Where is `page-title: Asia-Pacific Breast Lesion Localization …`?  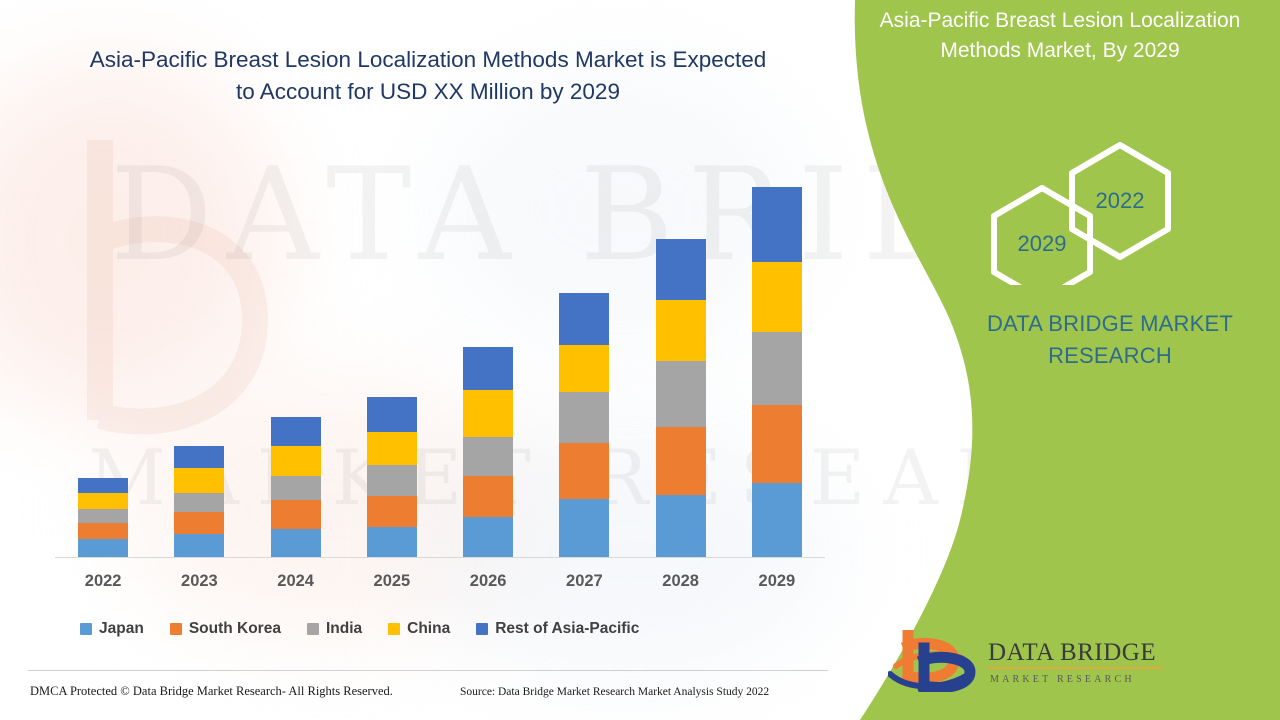 page-title: Asia-Pacific Breast Lesion Localization … is located at coordinates (428, 75).